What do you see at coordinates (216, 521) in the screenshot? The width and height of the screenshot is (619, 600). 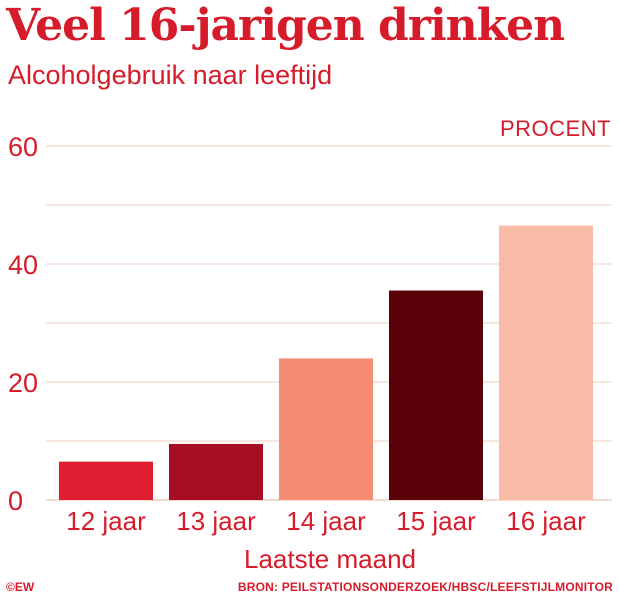 I see `x-tick-label: 13 jaar` at bounding box center [216, 521].